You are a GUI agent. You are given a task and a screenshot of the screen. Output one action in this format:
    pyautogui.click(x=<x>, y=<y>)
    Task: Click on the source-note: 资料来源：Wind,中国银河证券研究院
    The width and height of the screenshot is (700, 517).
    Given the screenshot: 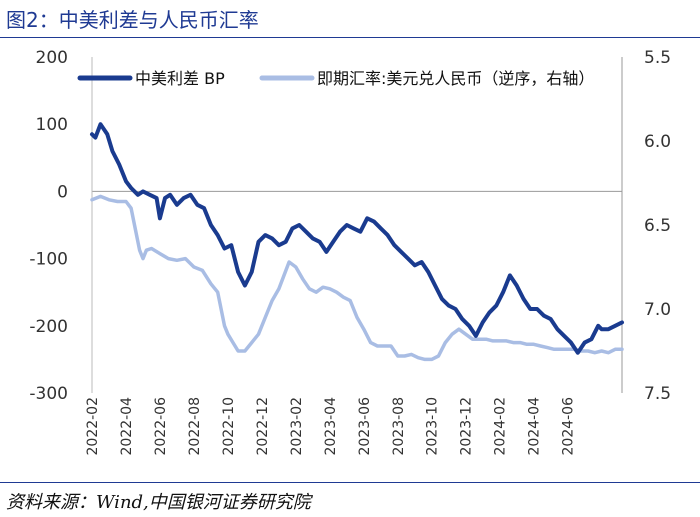 What is the action you would take?
    pyautogui.click(x=158, y=502)
    